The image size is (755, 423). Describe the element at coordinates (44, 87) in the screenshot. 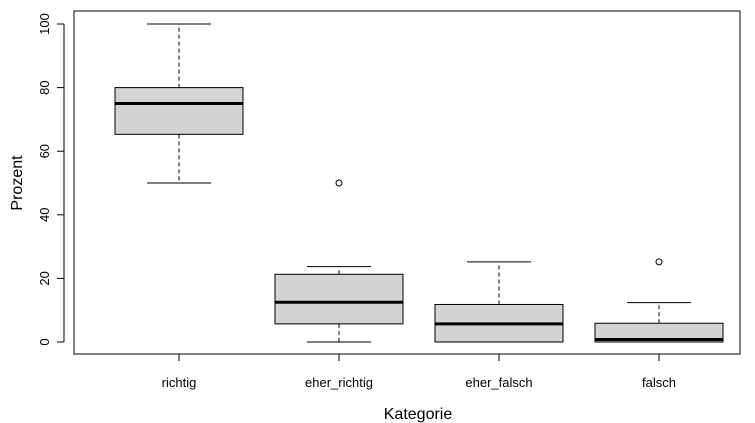

I see `y-tick-label: 80` at that location.